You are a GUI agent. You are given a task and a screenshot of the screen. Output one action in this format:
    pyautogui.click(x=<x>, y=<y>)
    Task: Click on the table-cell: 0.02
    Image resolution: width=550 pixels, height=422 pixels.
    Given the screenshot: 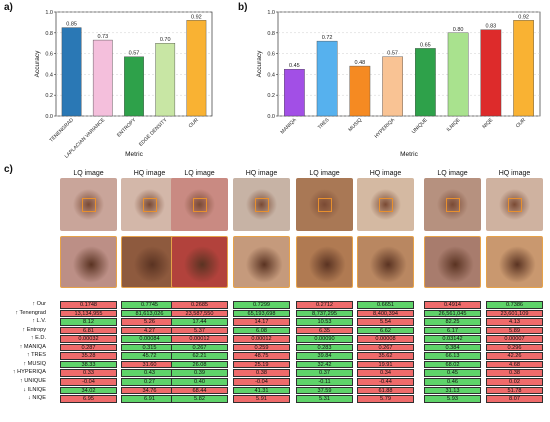 What is the action you would take?
    pyautogui.click(x=514, y=381)
    